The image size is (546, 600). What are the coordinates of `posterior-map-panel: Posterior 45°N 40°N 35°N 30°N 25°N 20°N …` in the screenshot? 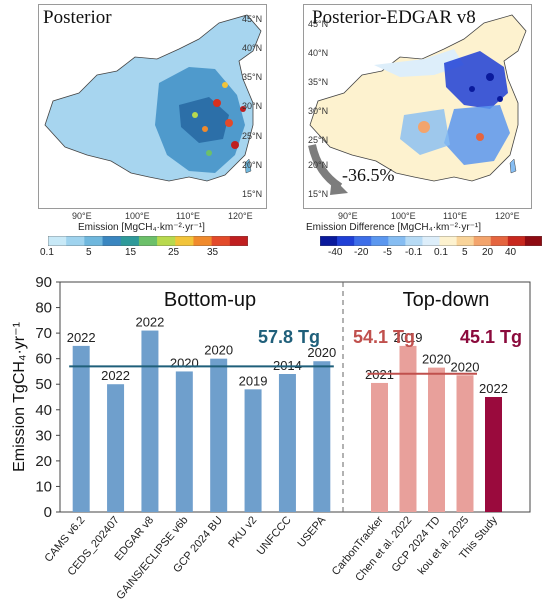 It's located at (152, 106).